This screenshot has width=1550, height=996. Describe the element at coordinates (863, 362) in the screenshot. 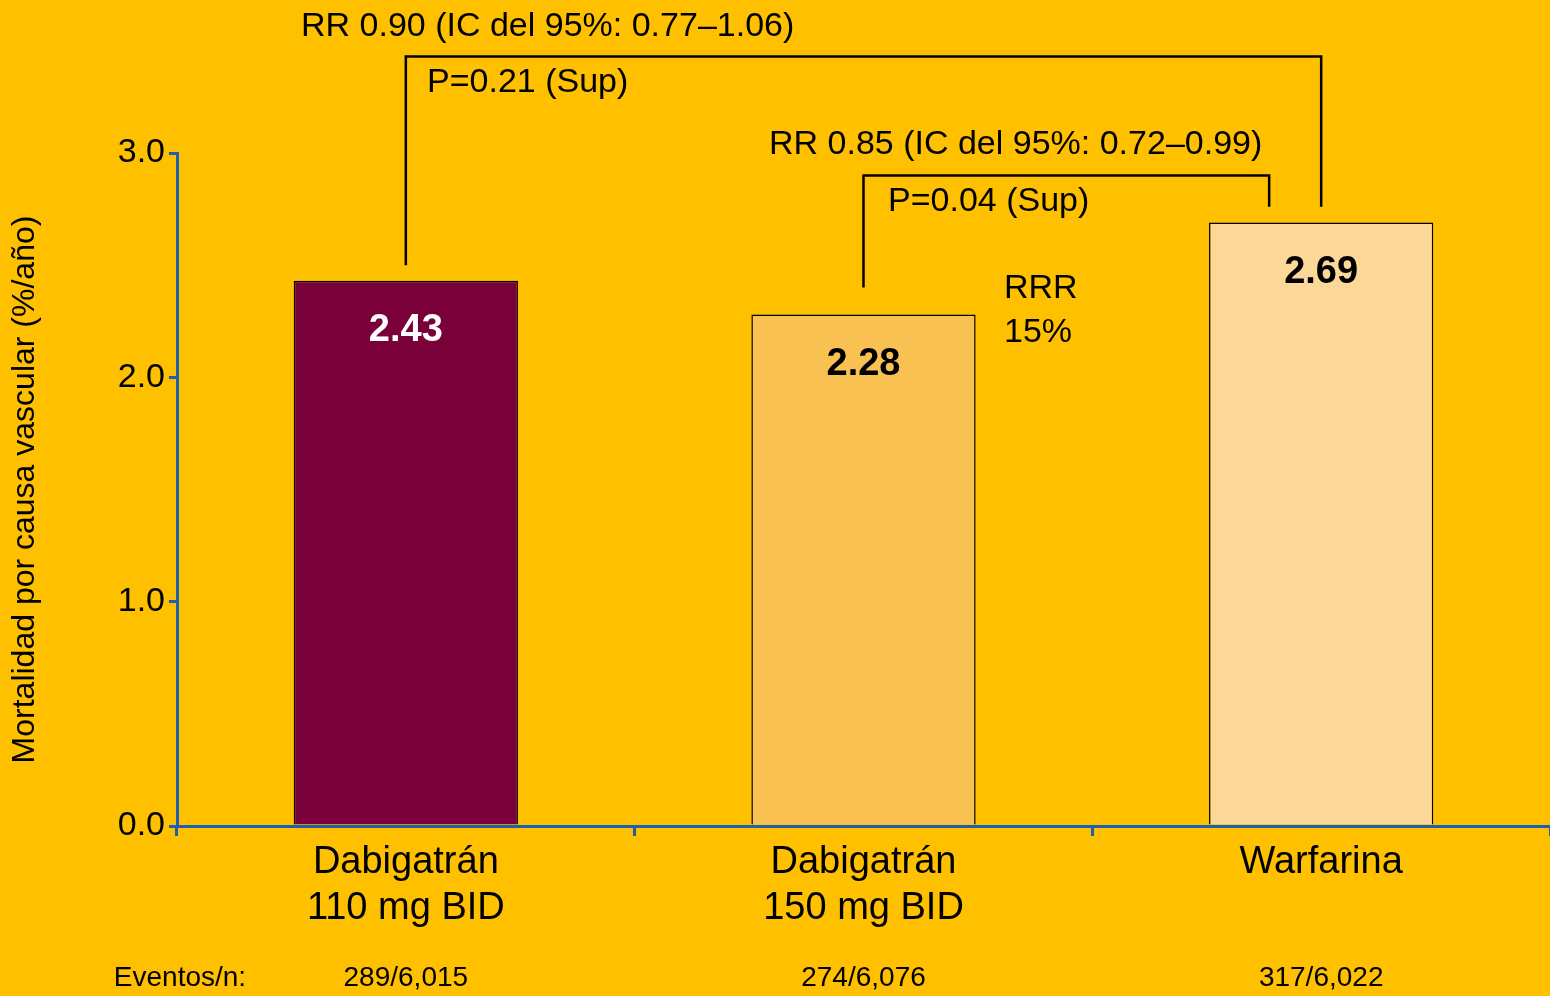

I see `data-label: 2.28` at that location.